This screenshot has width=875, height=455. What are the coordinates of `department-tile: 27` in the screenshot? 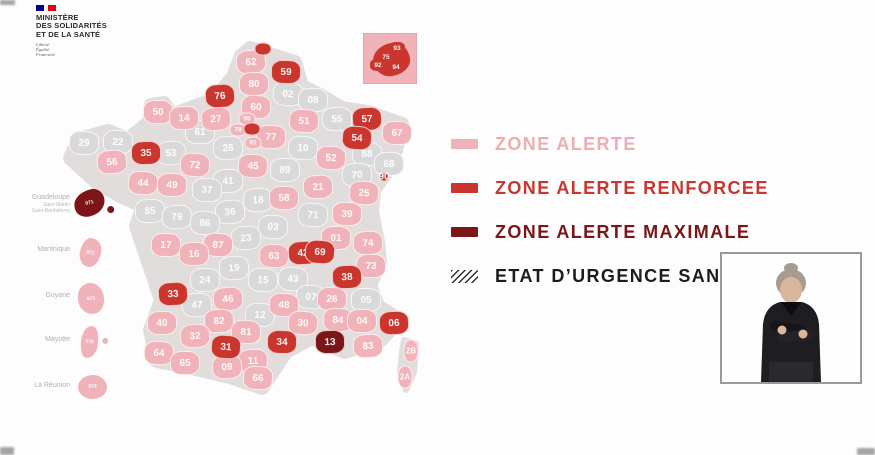 It's located at (216, 119).